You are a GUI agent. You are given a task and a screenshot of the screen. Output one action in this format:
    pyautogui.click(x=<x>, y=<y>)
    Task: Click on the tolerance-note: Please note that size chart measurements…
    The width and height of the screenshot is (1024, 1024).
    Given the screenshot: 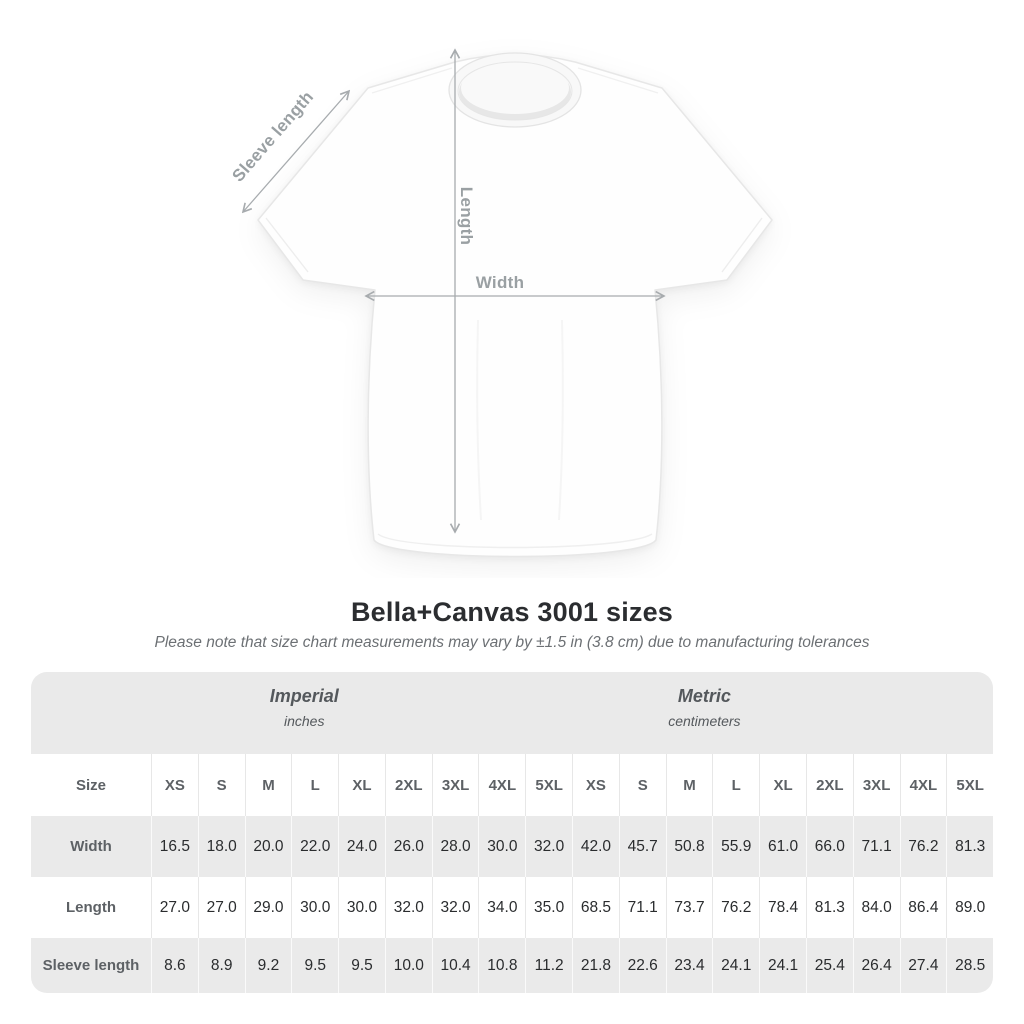 What is the action you would take?
    pyautogui.click(x=512, y=642)
    